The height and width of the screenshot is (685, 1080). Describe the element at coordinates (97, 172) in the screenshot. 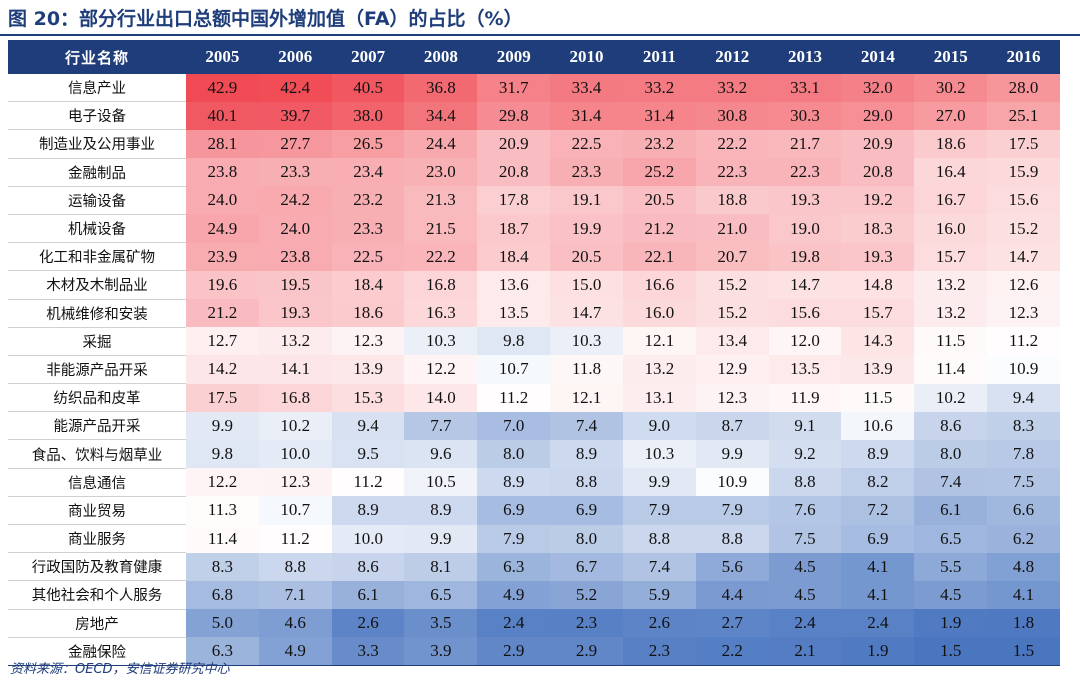

I see `row-label: 金融制品` at that location.